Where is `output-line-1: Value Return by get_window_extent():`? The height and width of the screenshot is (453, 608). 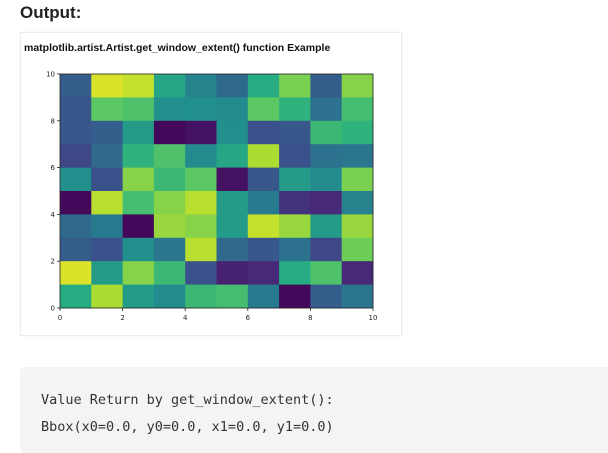
output-line-1: Value Return by get_window_extent(): is located at coordinates (187, 400).